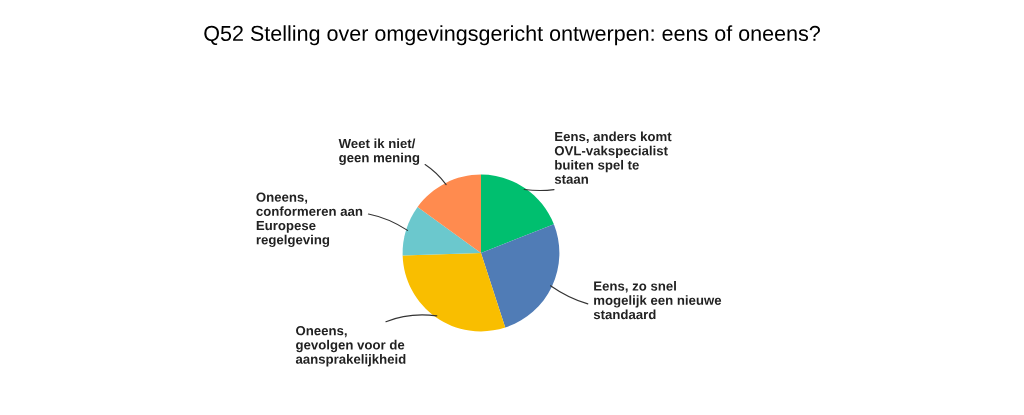 This screenshot has width=1024, height=415. Describe the element at coordinates (309, 220) in the screenshot. I see `slice-label: Oneens, conformeren aan Europese regelgeving` at that location.